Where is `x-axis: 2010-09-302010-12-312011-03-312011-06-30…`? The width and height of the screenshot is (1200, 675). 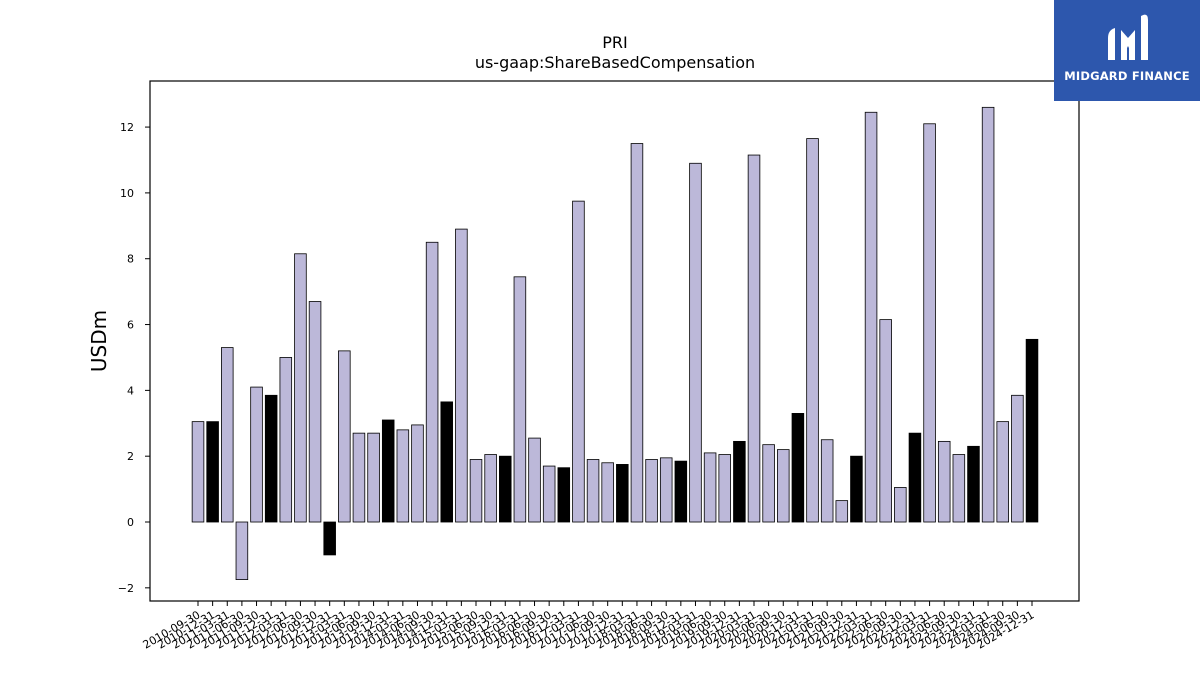 x-axis: 2010-09-302010-12-312011-03-312011-06-30… is located at coordinates (589, 626).